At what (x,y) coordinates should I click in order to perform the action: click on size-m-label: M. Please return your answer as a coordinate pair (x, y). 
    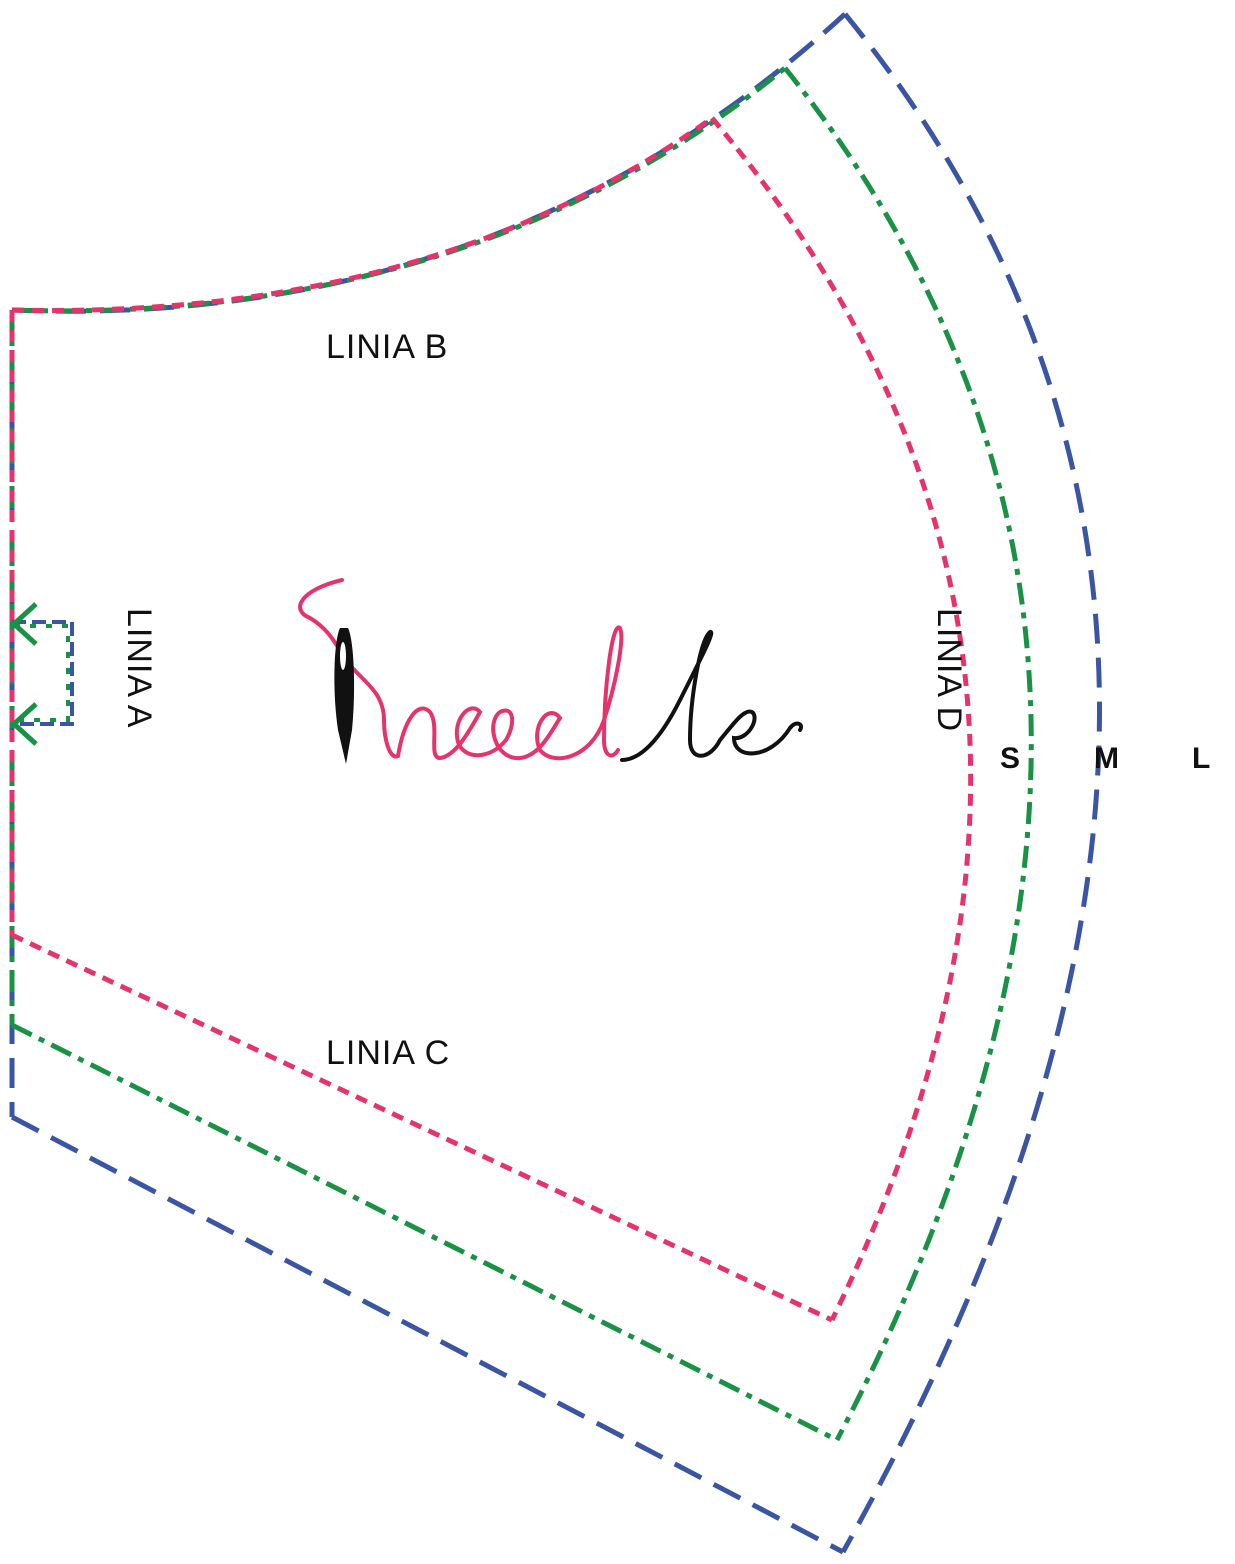
    Looking at the image, I should click on (1106, 758).